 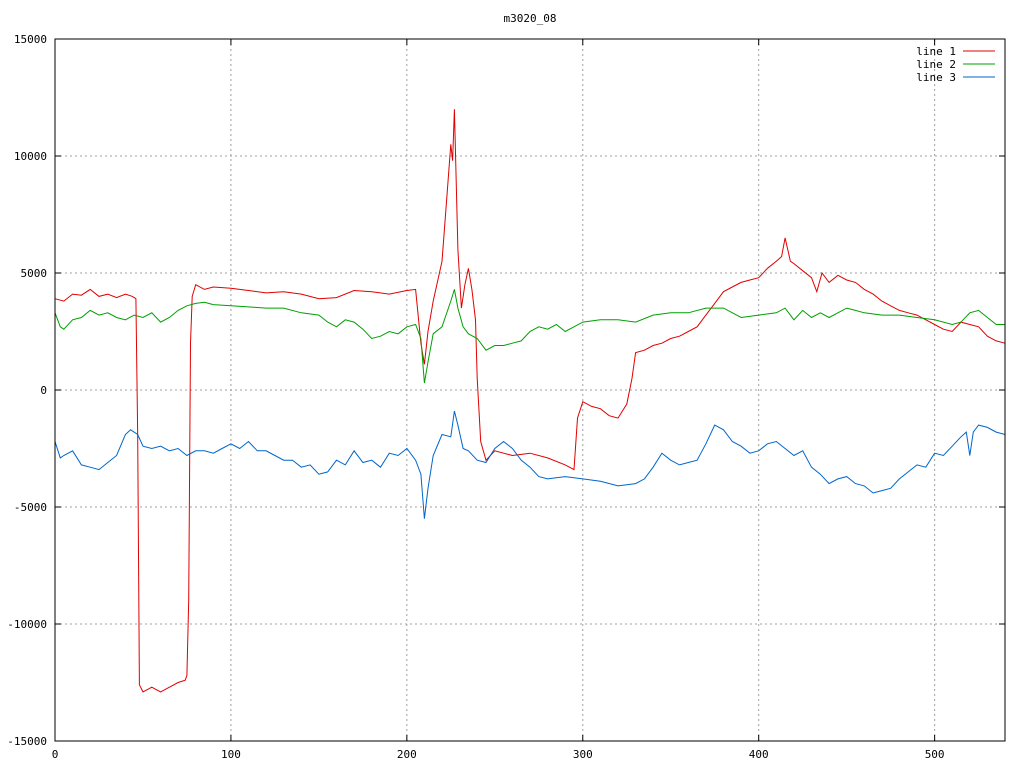 What do you see at coordinates (34, 273) in the screenshot?
I see `y-tick-label: 5000` at bounding box center [34, 273].